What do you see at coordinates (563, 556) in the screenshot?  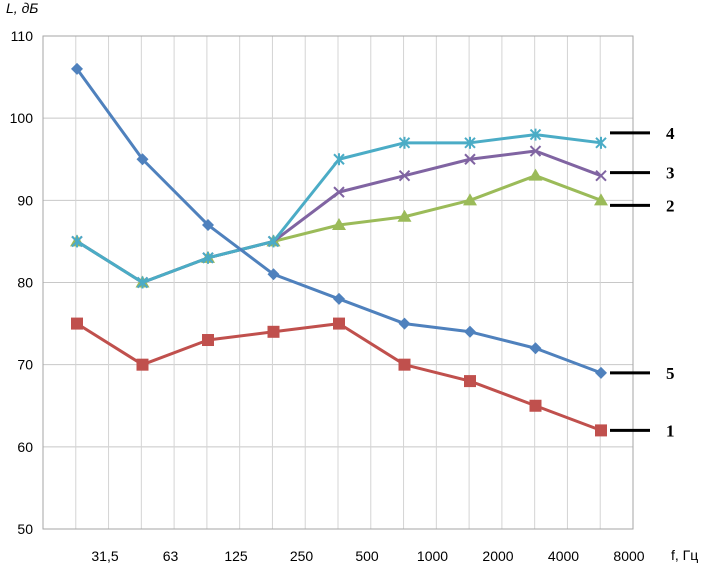 I see `x-tick-label: 4000` at bounding box center [563, 556].